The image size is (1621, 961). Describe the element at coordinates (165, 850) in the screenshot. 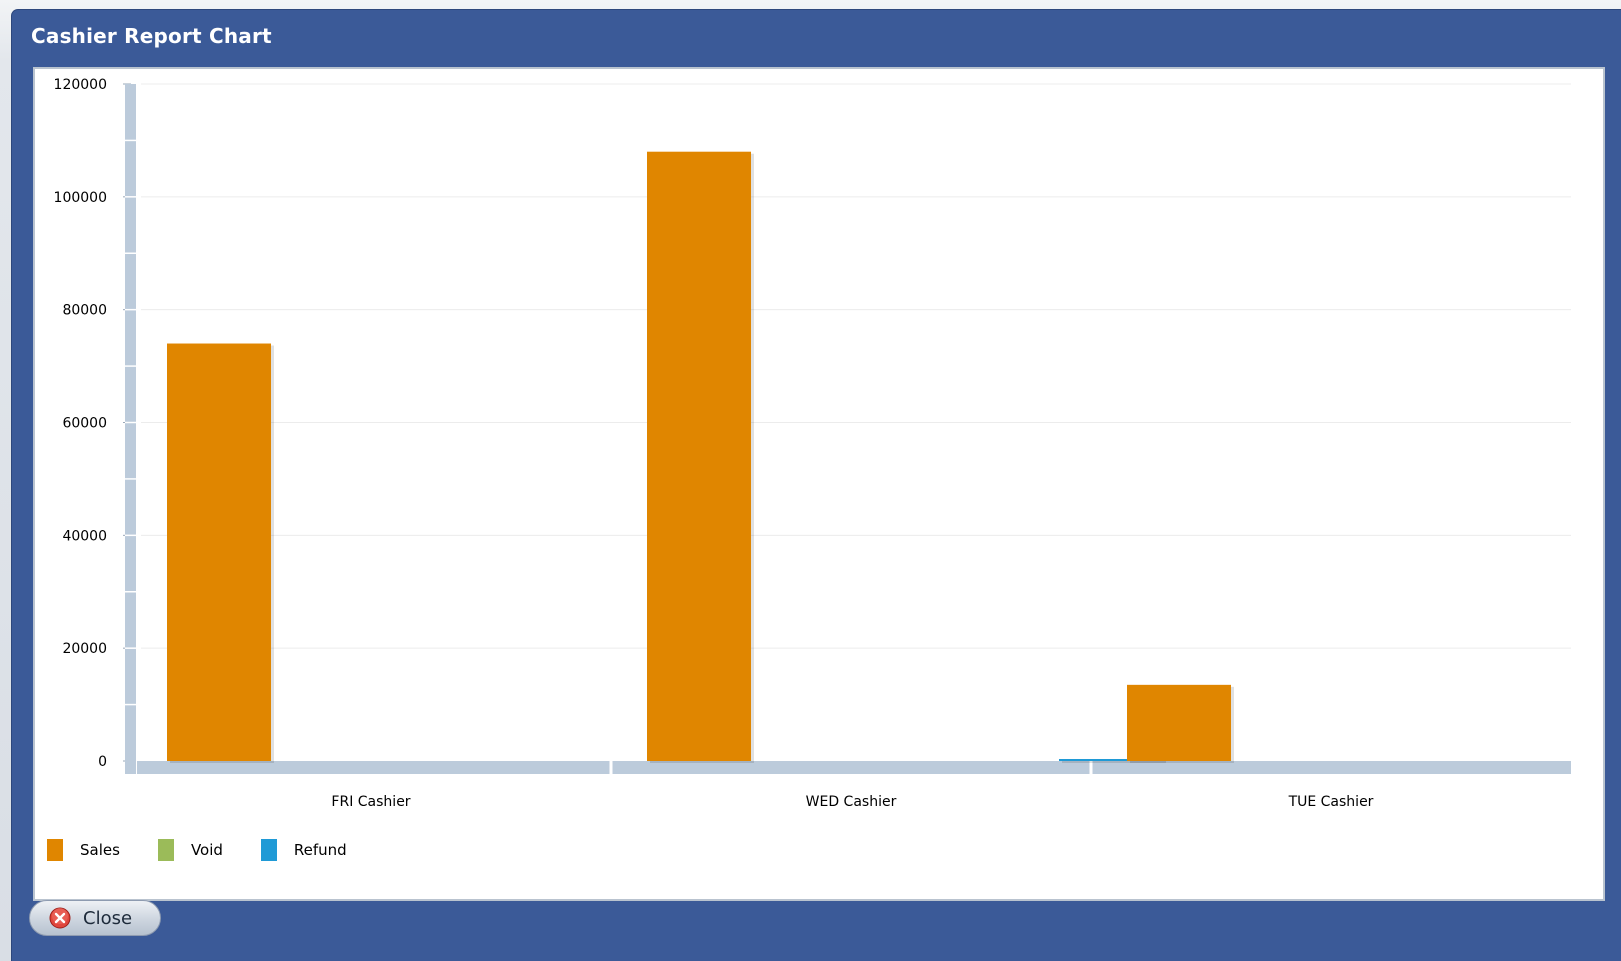

I see `legend-swatch-void` at that location.